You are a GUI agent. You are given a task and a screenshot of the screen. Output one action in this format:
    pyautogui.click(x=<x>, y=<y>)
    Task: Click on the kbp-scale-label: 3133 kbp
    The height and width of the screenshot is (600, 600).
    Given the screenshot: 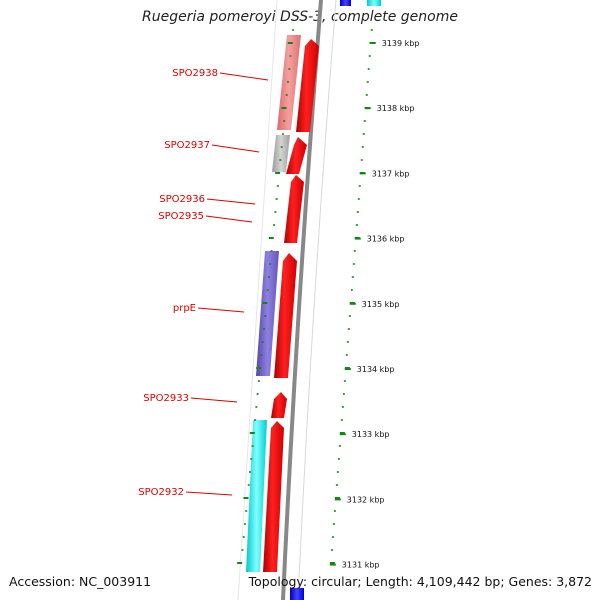 What is the action you would take?
    pyautogui.click(x=371, y=434)
    